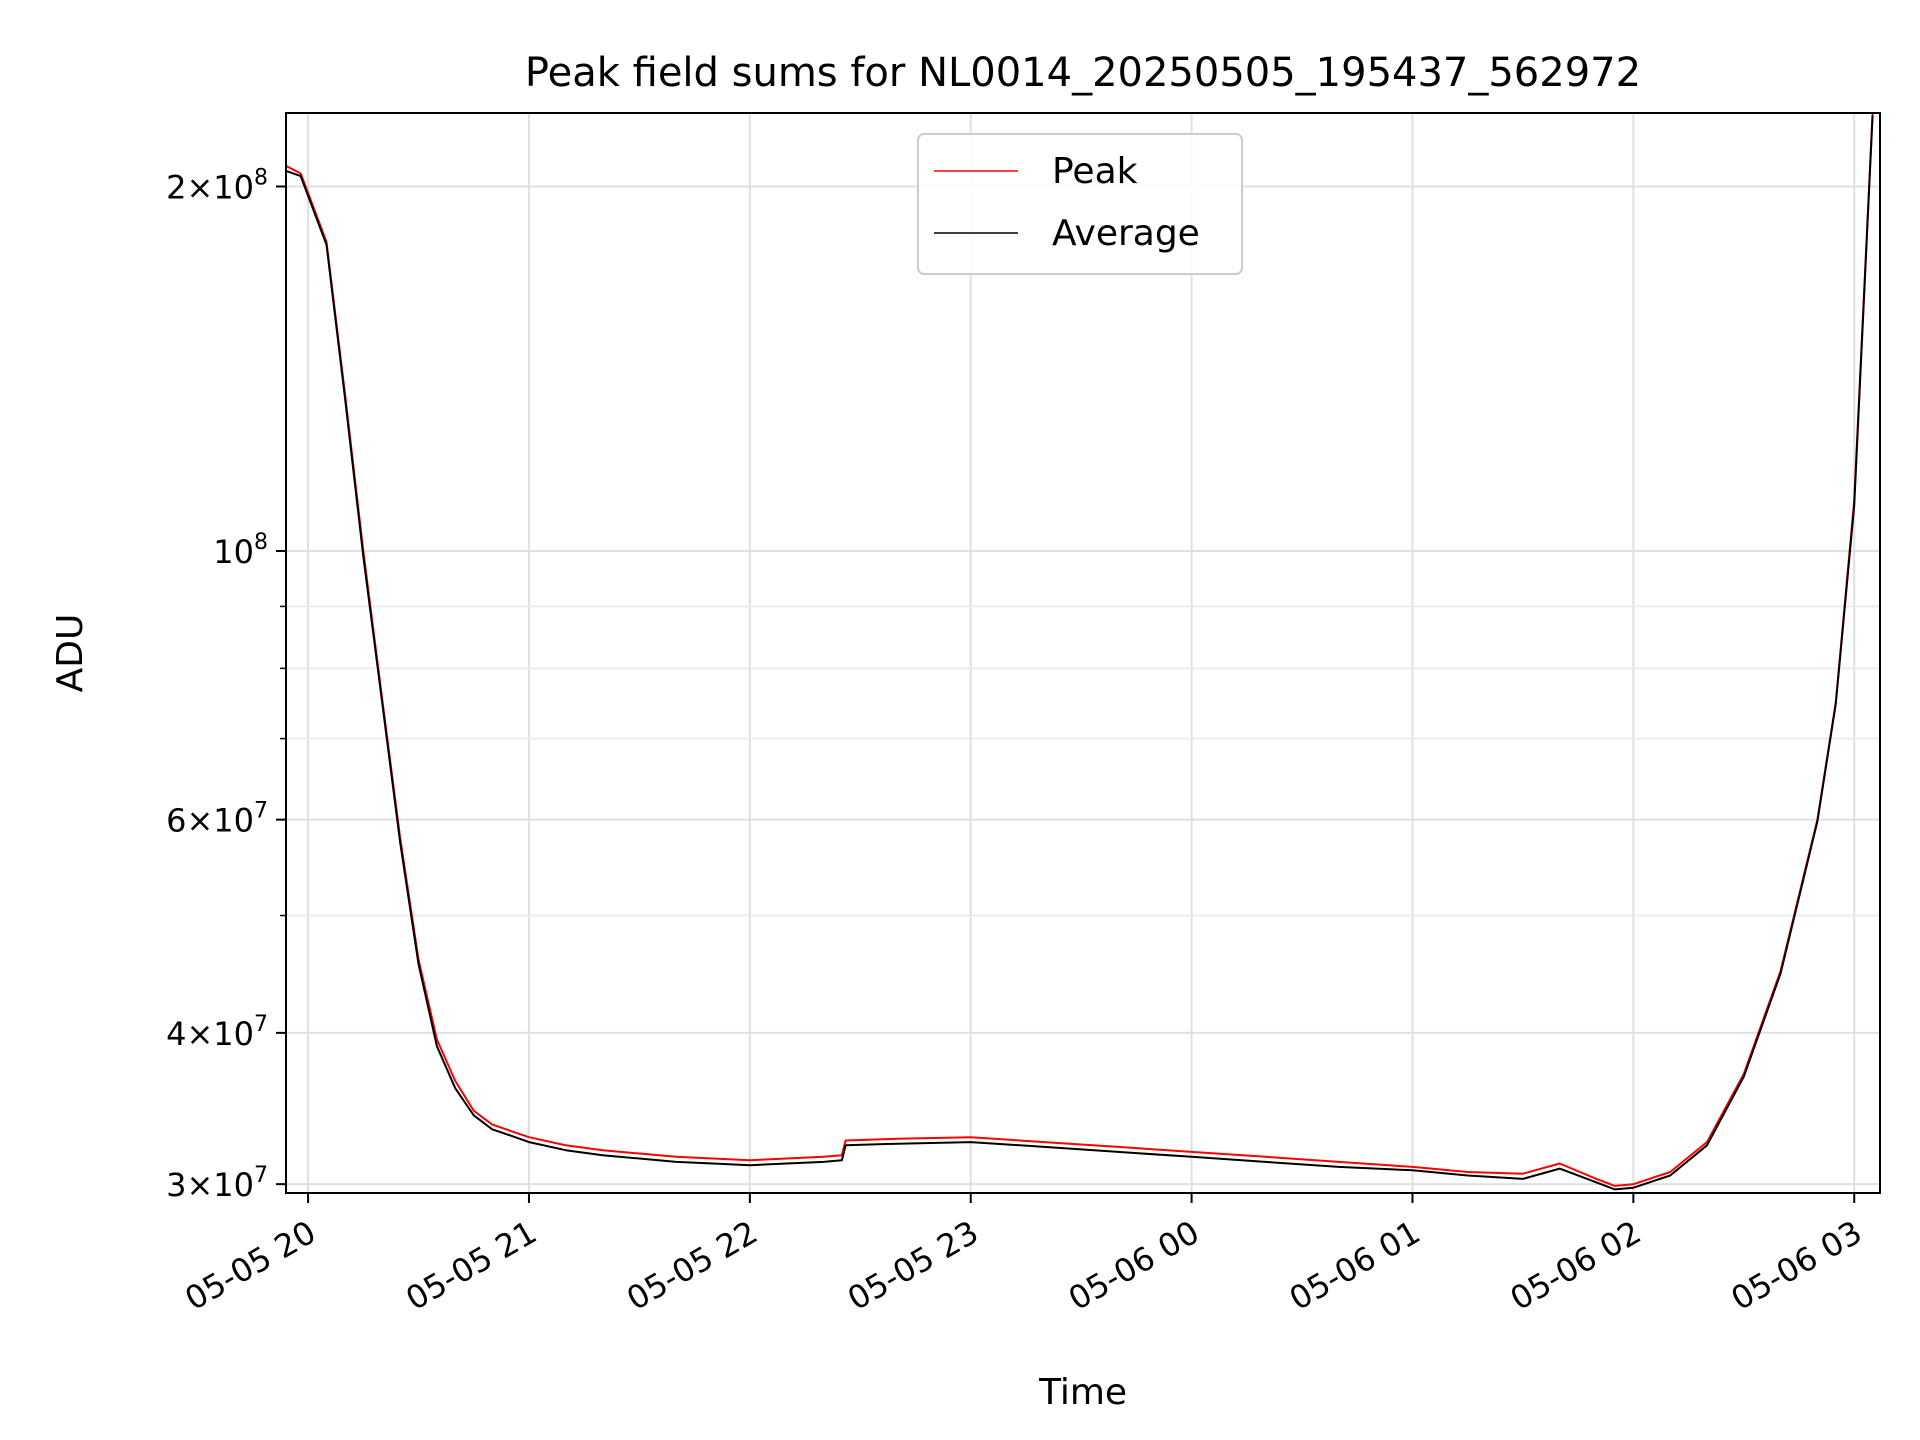 The height and width of the screenshot is (1440, 1920). What do you see at coordinates (70, 653) in the screenshot?
I see `y-axis-label: ADU` at bounding box center [70, 653].